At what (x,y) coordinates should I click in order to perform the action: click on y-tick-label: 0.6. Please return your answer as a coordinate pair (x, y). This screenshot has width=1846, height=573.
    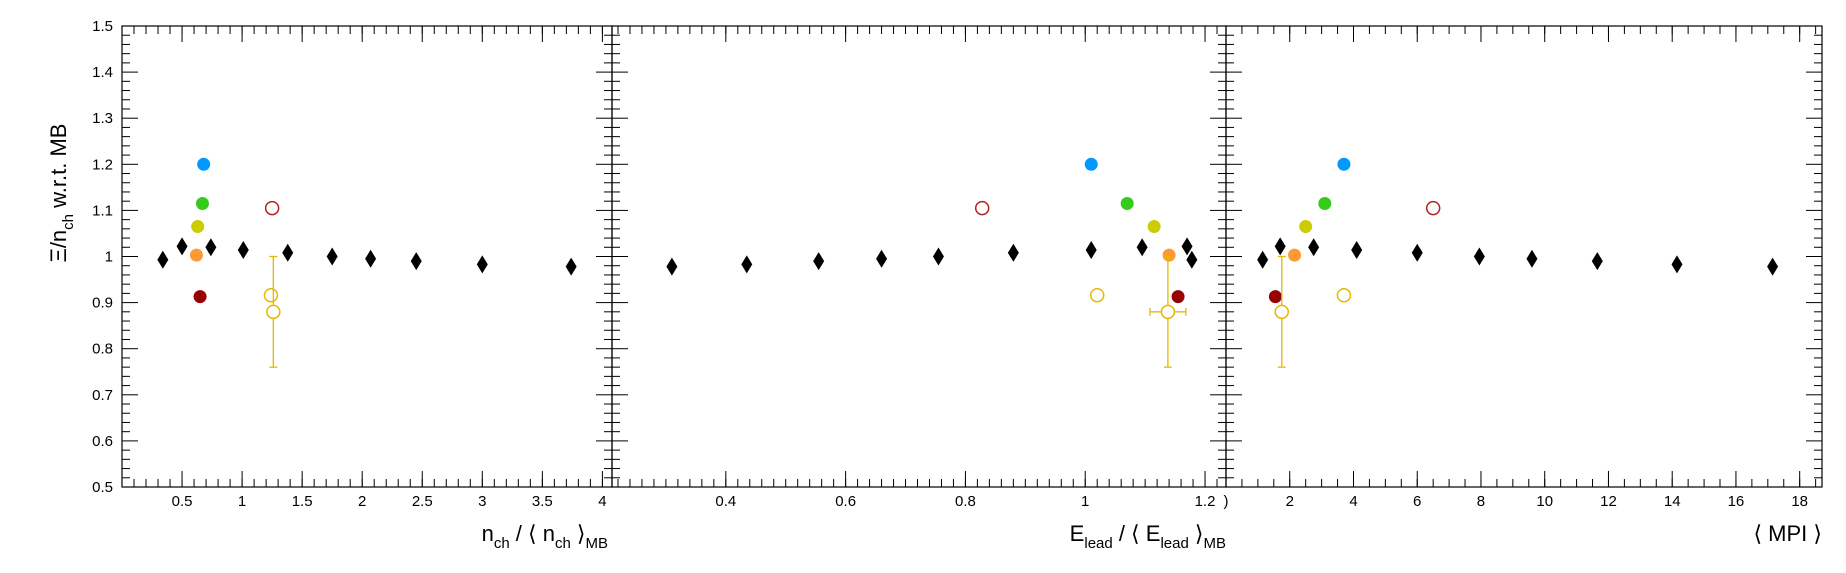
    Looking at the image, I should click on (102, 441).